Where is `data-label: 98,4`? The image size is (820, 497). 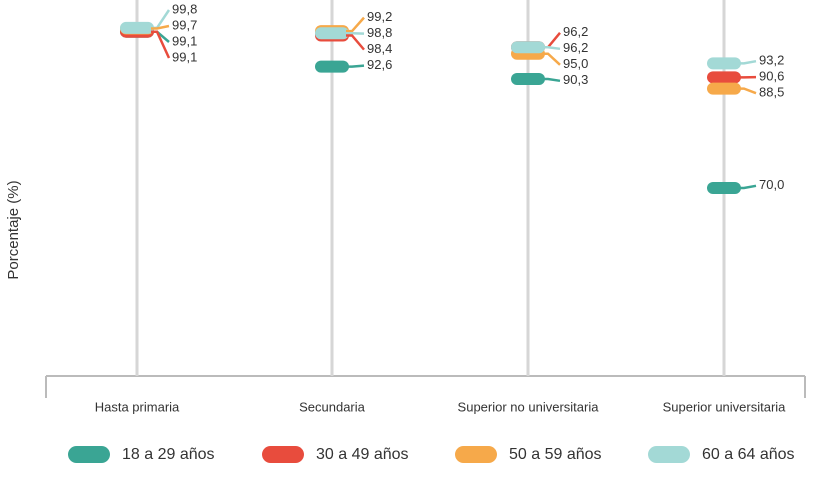 data-label: 98,4 is located at coordinates (379, 48).